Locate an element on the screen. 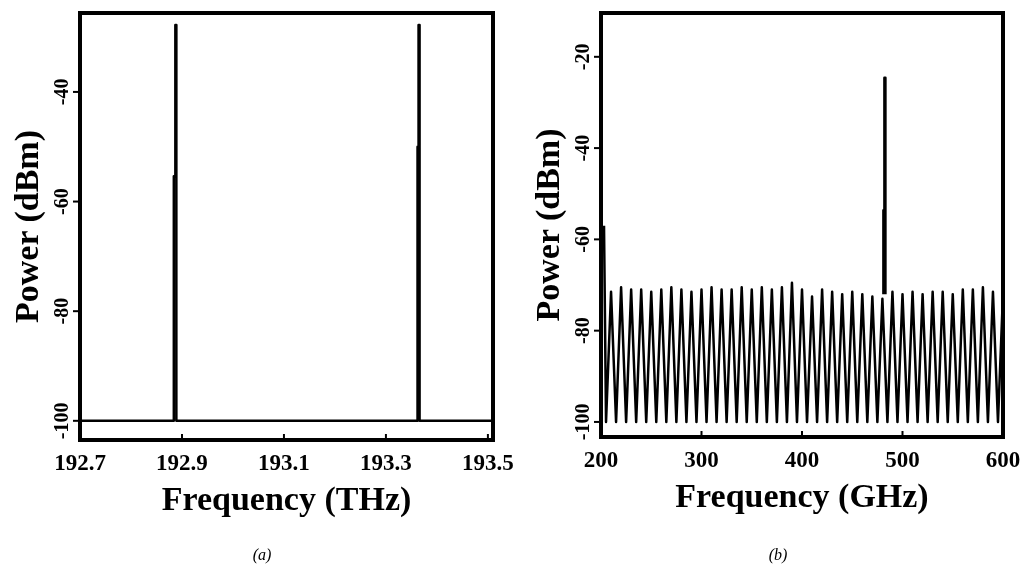  text: (a) is located at coordinates (262, 555).